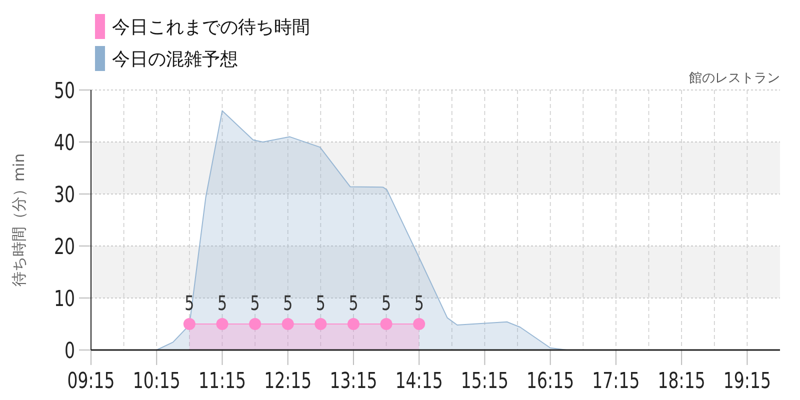 Image resolution: width=800 pixels, height=400 pixels. Describe the element at coordinates (91, 381) in the screenshot. I see `x-tick-label: 09:15` at that location.